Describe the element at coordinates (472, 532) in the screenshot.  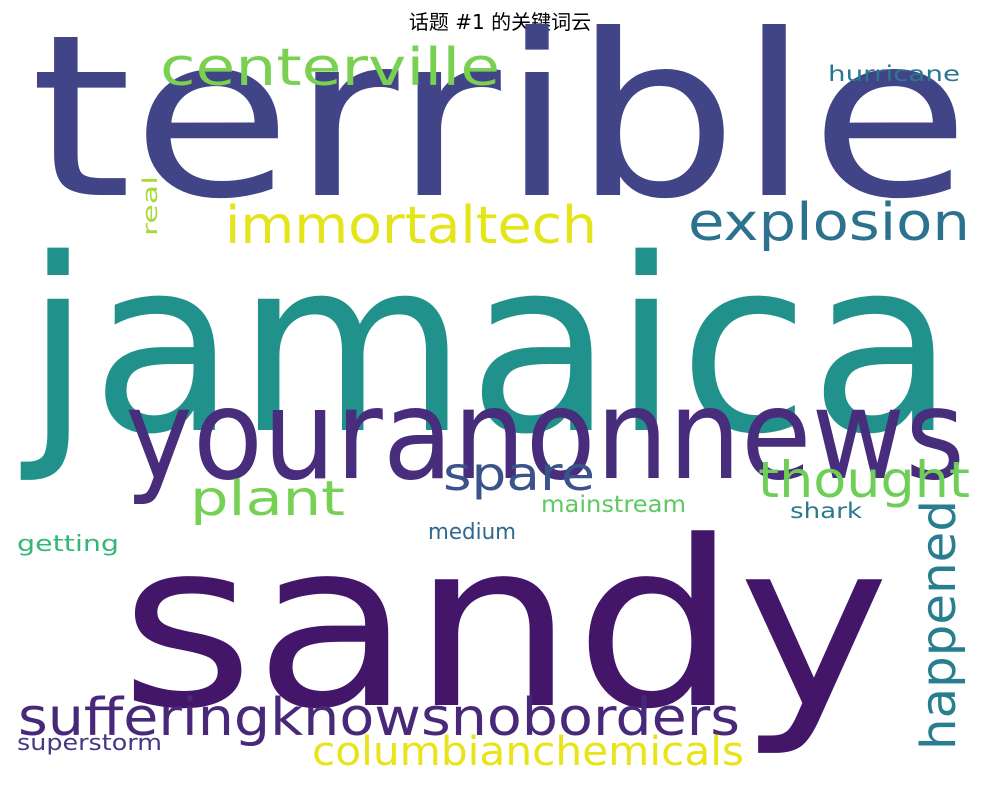
I see `word-medium: medium` at that location.